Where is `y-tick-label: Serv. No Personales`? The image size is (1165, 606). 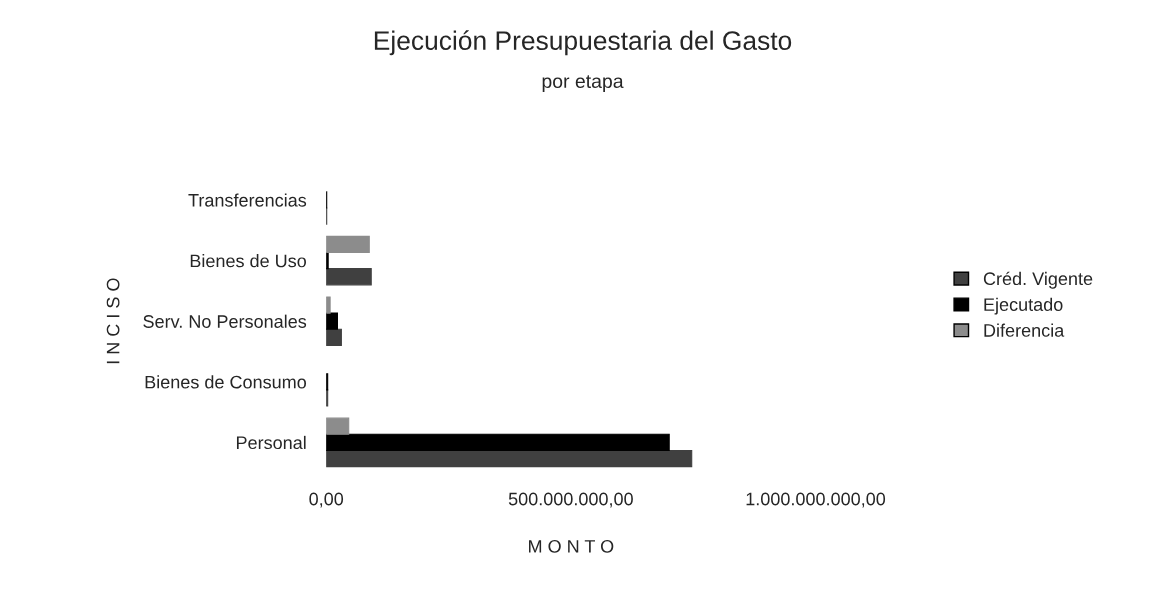 y-tick-label: Serv. No Personales is located at coordinates (225, 321).